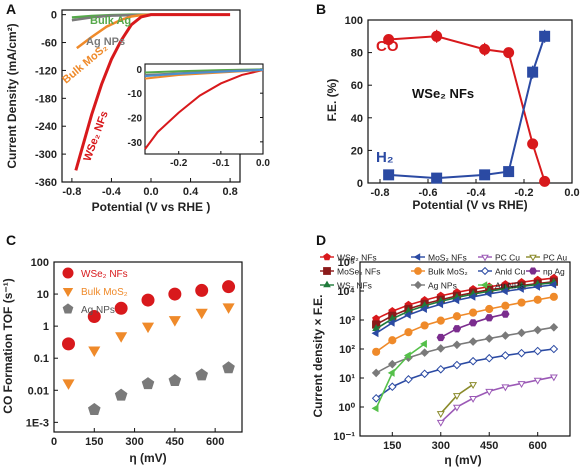 Image resolution: width=580 pixels, height=473 pixels. I want to click on legend-label: PC Cu, so click(507, 258).